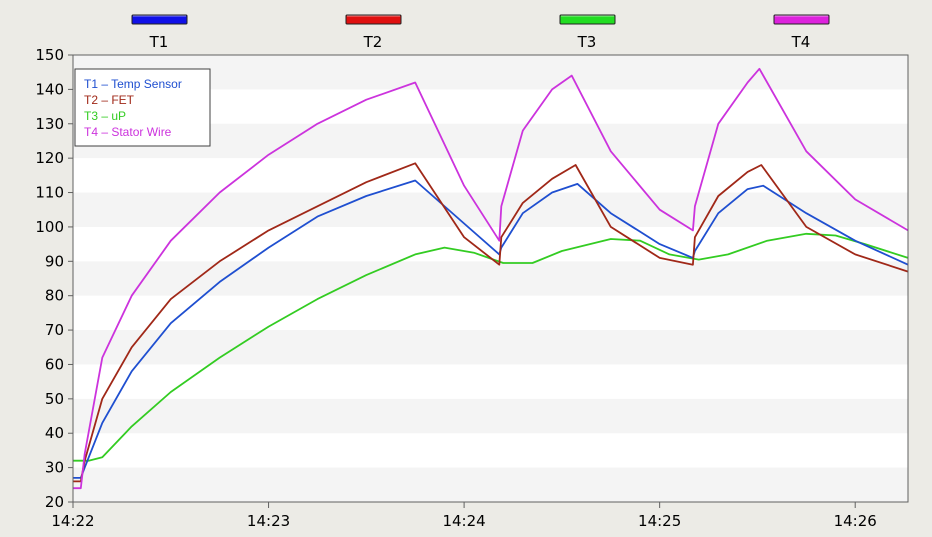  I want to click on x-tick-label: 14:23, so click(268, 521).